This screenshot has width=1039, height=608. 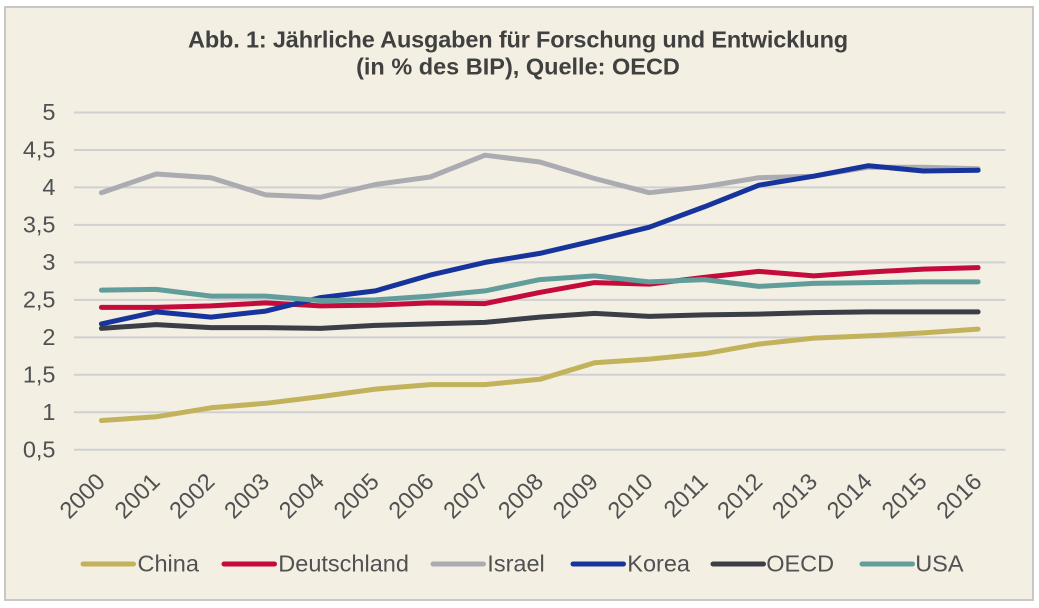 I want to click on svg-text: 4, so click(x=48, y=187).